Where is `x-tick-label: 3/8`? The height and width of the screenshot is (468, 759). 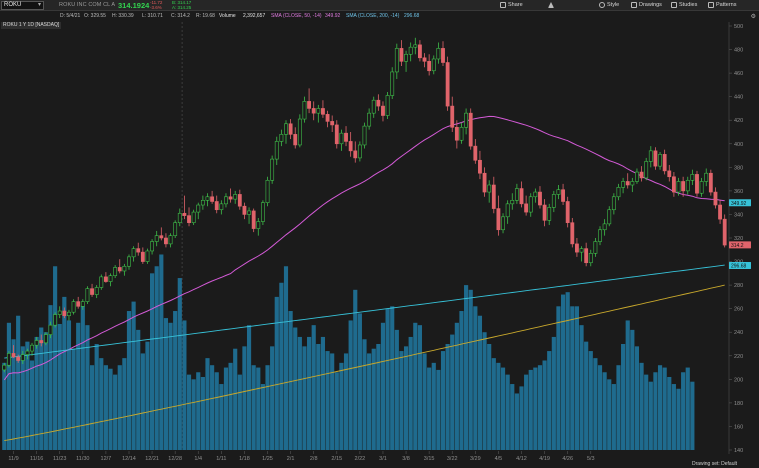
x-tick-label: 3/8 is located at coordinates (406, 459).